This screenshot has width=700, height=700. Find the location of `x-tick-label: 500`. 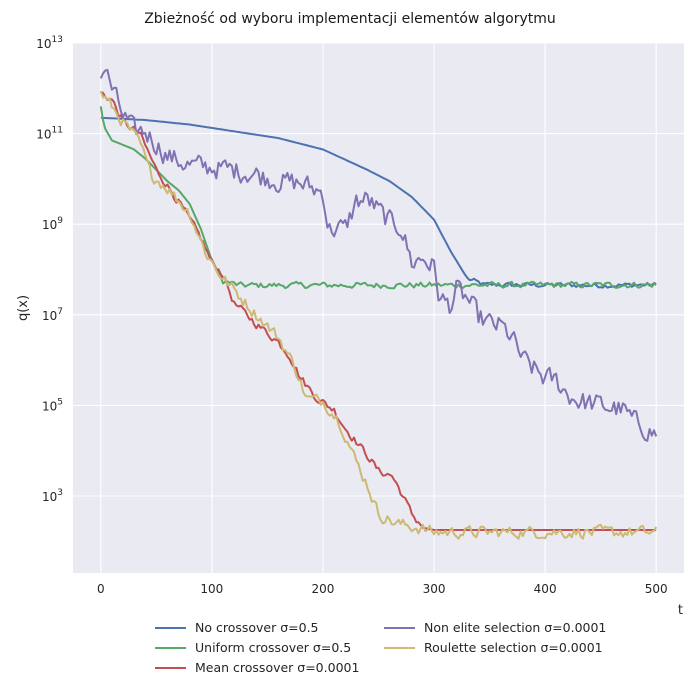

x-tick-label: 500 is located at coordinates (656, 589).